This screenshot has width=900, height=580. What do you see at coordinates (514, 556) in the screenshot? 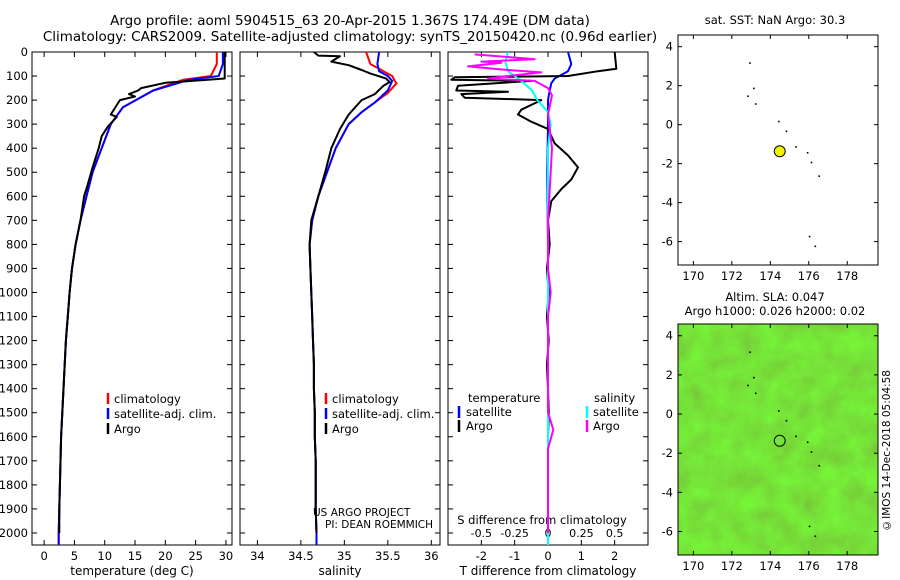
I see `x-tick-label: -1` at bounding box center [514, 556].